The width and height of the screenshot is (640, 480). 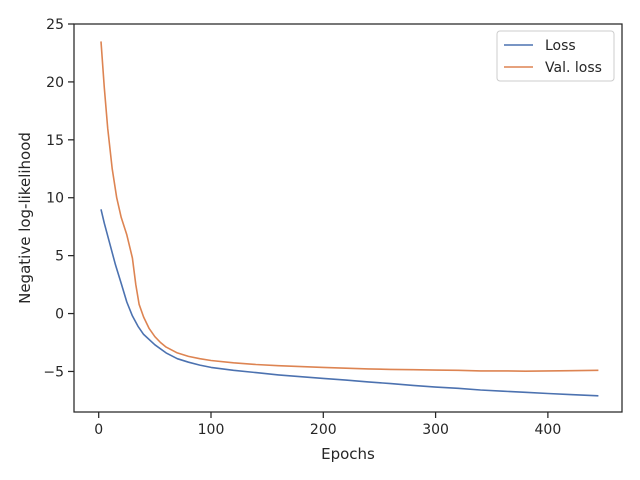 I want to click on y-tick-label: 10, so click(x=55, y=199).